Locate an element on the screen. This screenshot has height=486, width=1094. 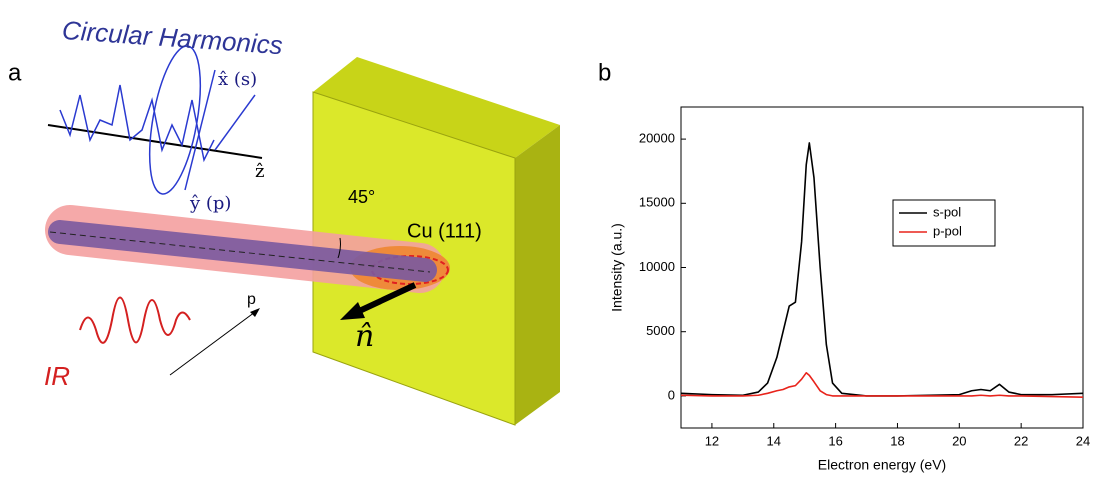
panel-label: b is located at coordinates (604, 72).